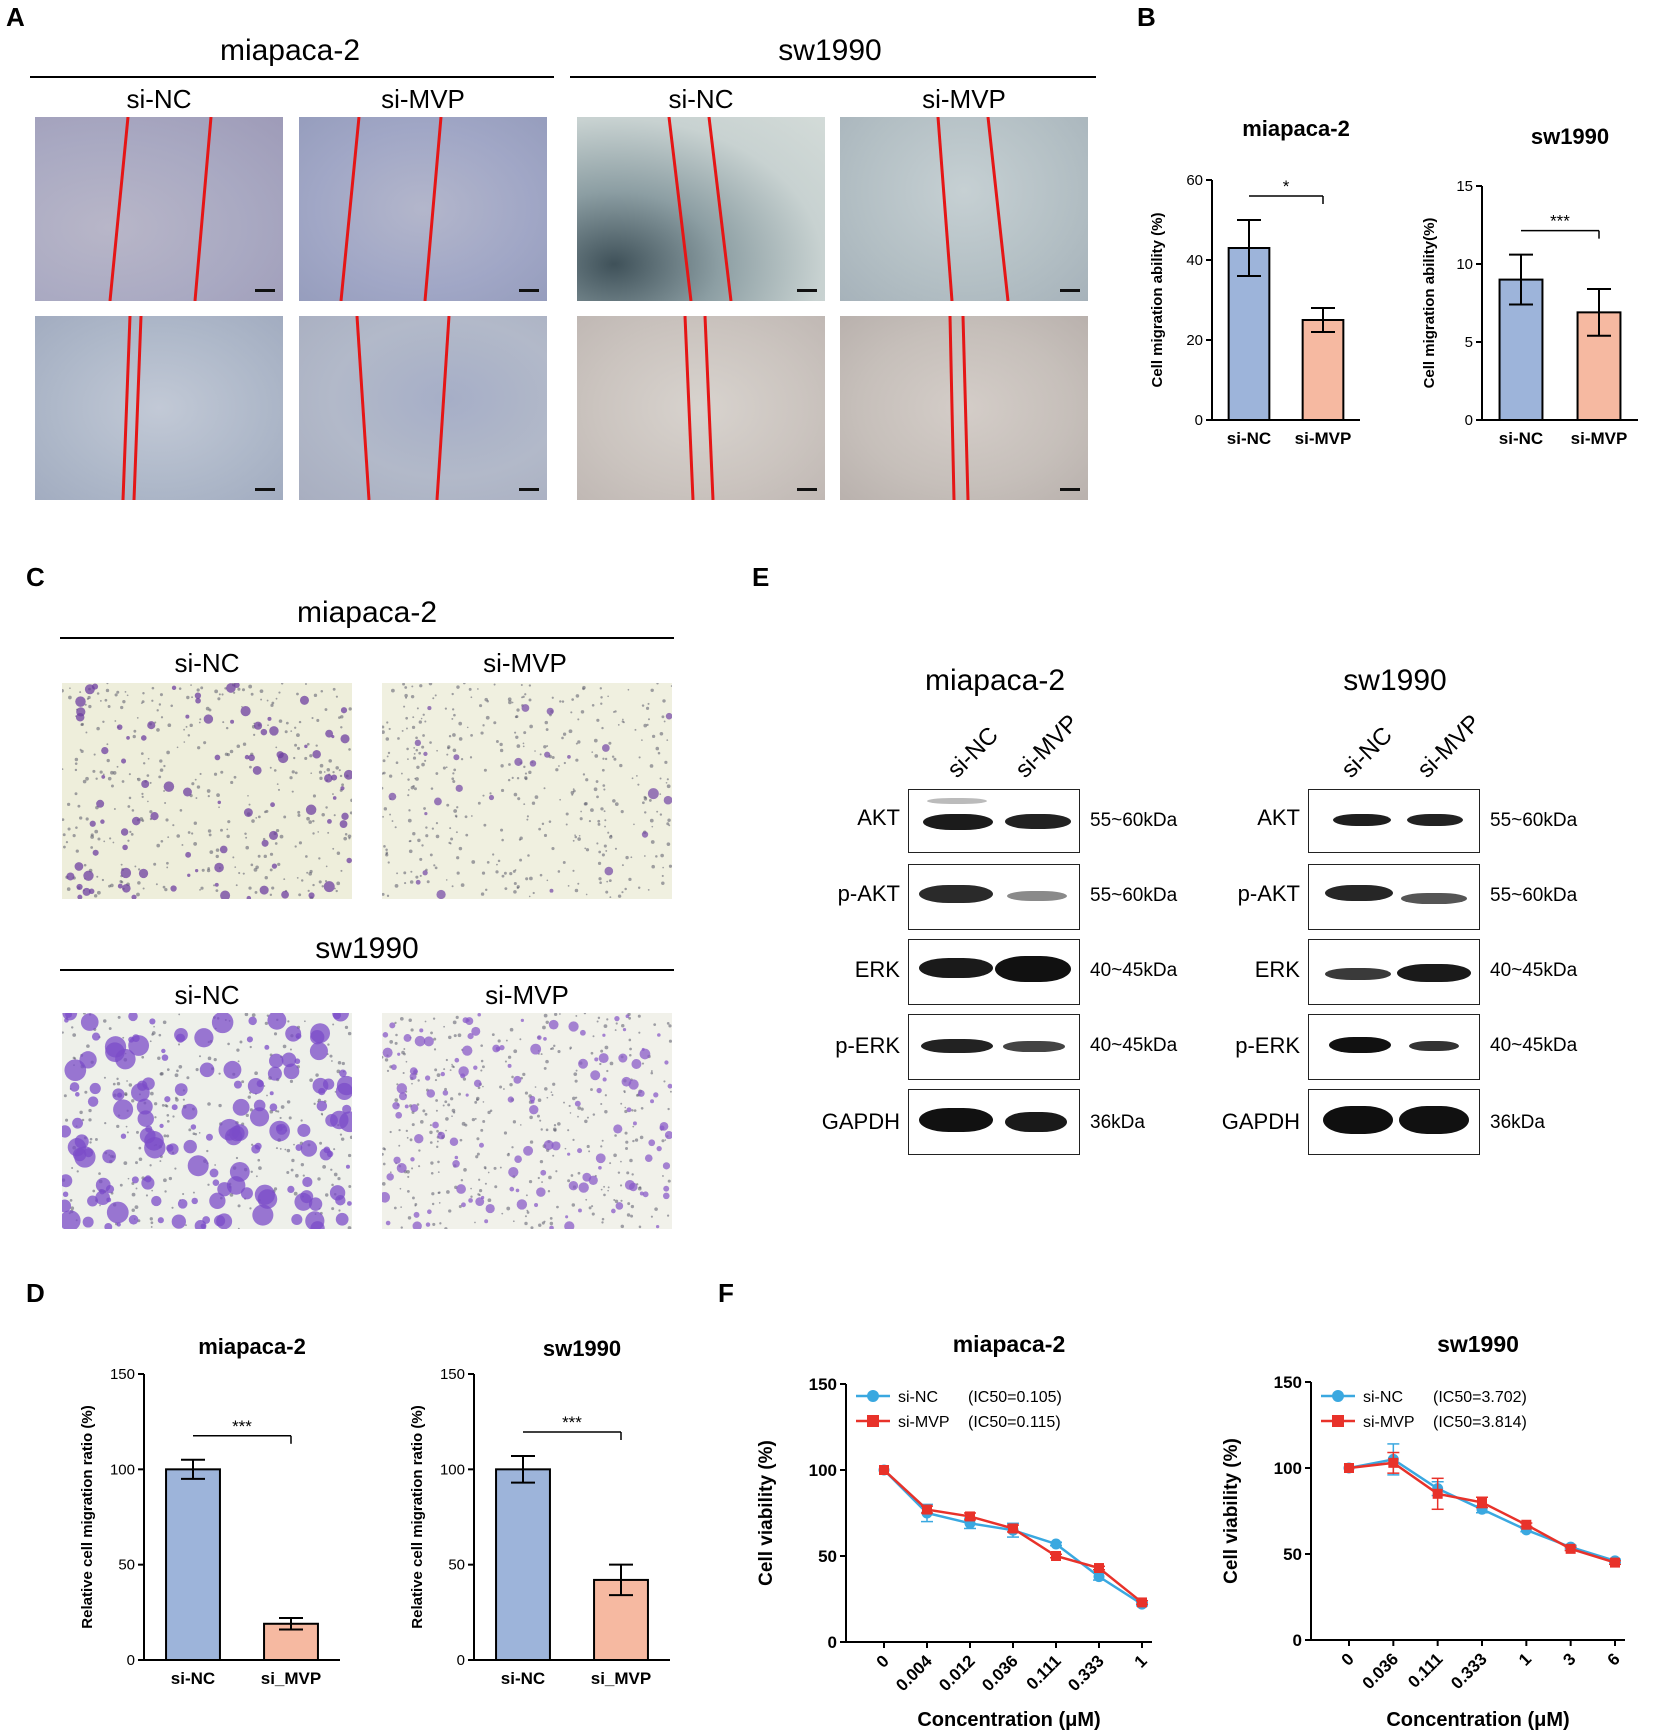 This screenshot has height=1734, width=1654. Describe the element at coordinates (1134, 970) in the screenshot. I see `blot-miapaca-size-erk: 40~45kDa` at that location.